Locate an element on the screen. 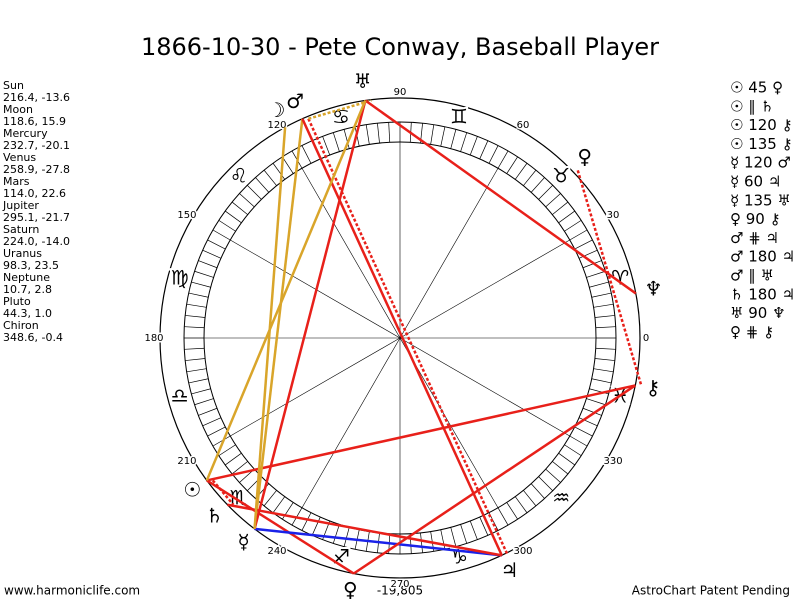 The width and height of the screenshot is (800, 600). degree-label: 270 is located at coordinates (399, 584).